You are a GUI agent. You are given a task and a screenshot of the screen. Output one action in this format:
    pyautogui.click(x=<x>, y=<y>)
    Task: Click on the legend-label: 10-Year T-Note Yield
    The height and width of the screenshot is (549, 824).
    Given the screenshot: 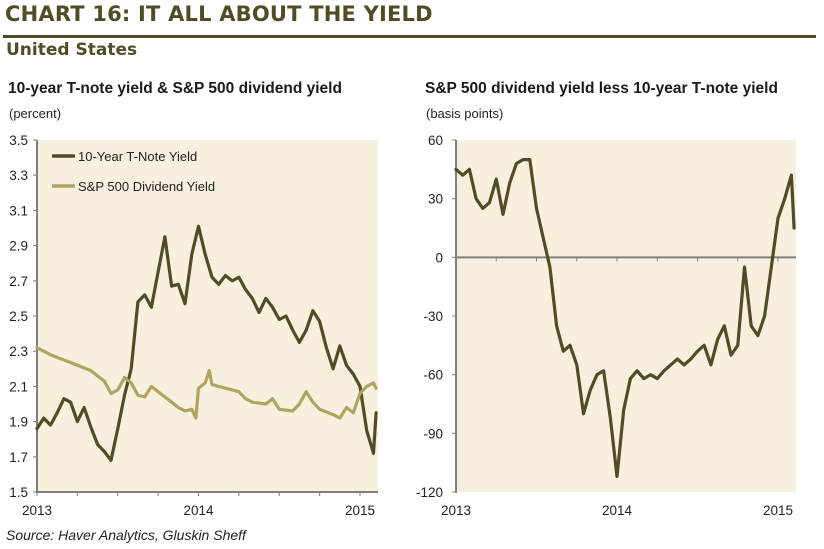 What is the action you would take?
    pyautogui.click(x=137, y=156)
    